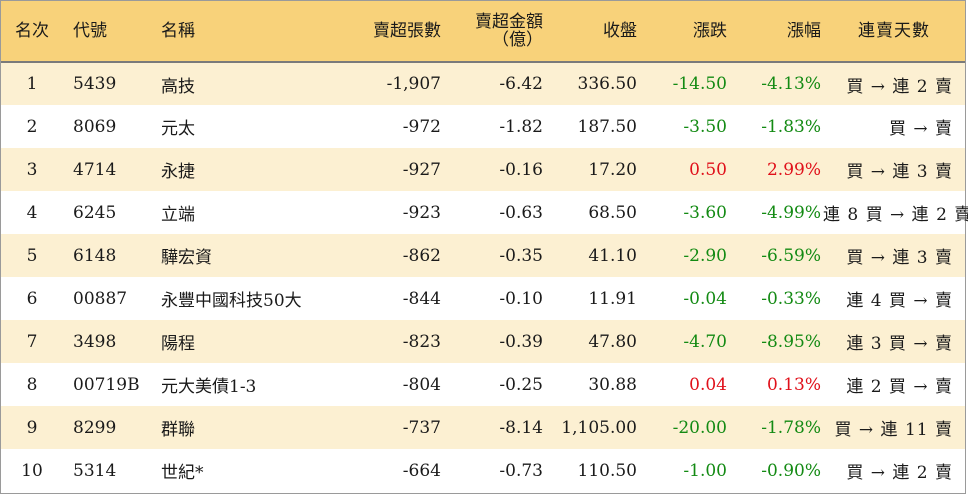 Image resolution: width=968 pixels, height=496 pixels. What do you see at coordinates (32, 212) in the screenshot?
I see `rank-cell: 4` at bounding box center [32, 212].